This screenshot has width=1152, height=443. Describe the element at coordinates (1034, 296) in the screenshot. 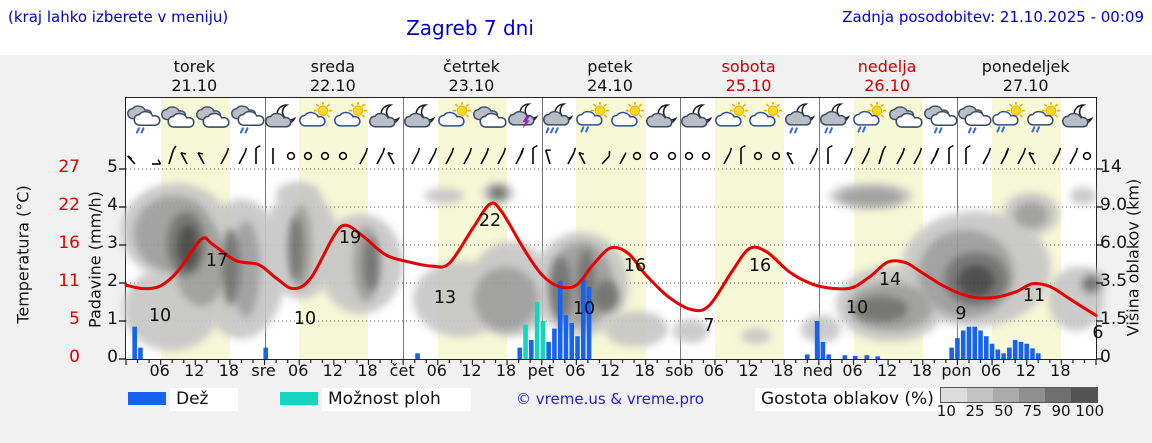

I see `temp-label: 11` at that location.